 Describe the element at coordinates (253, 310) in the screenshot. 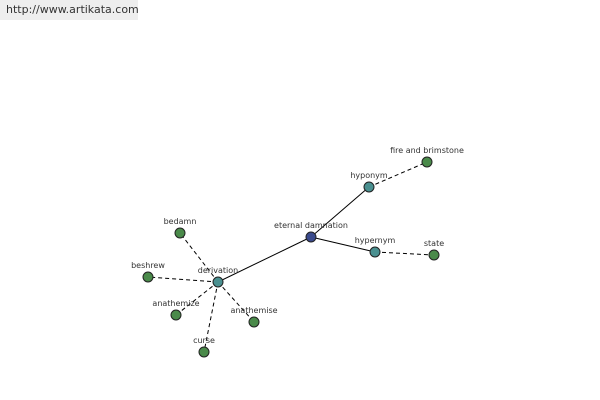

I see `node-label: anathemise` at that location.